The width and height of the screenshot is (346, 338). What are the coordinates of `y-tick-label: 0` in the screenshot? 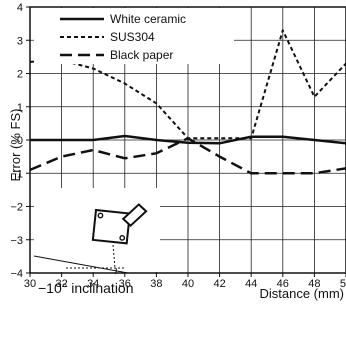 It's located at (20, 141).